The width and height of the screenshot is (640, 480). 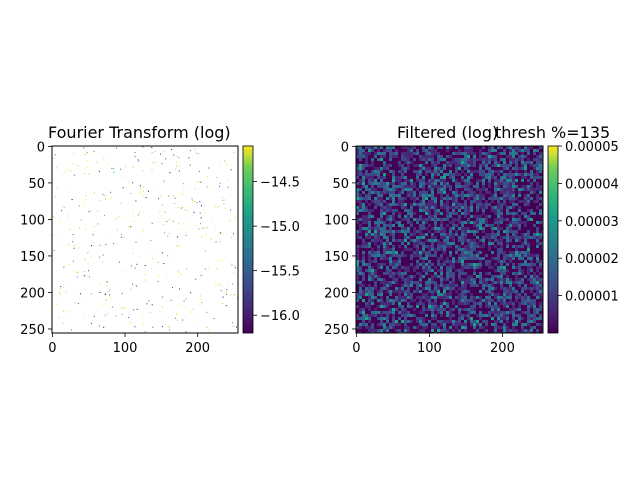 I want to click on panel2-colorbar, so click(x=553, y=239).